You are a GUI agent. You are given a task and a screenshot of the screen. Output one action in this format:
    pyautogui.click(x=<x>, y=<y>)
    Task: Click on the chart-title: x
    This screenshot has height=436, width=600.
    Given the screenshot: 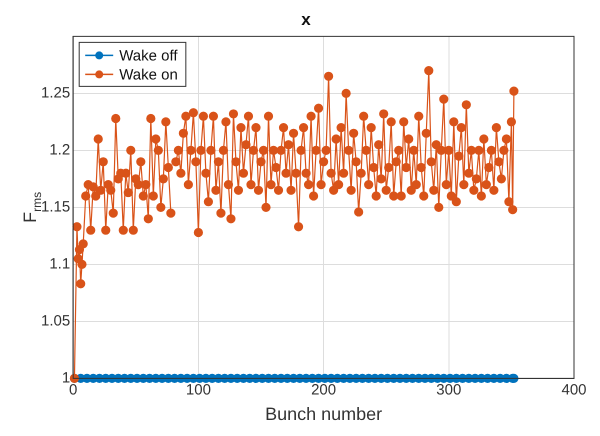 What is the action you would take?
    pyautogui.click(x=306, y=19)
    